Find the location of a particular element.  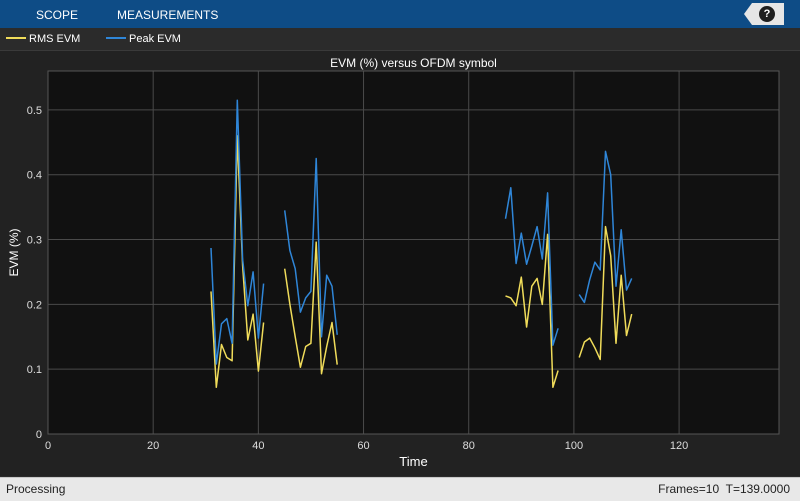

help-icon: ? is located at coordinates (767, 14).